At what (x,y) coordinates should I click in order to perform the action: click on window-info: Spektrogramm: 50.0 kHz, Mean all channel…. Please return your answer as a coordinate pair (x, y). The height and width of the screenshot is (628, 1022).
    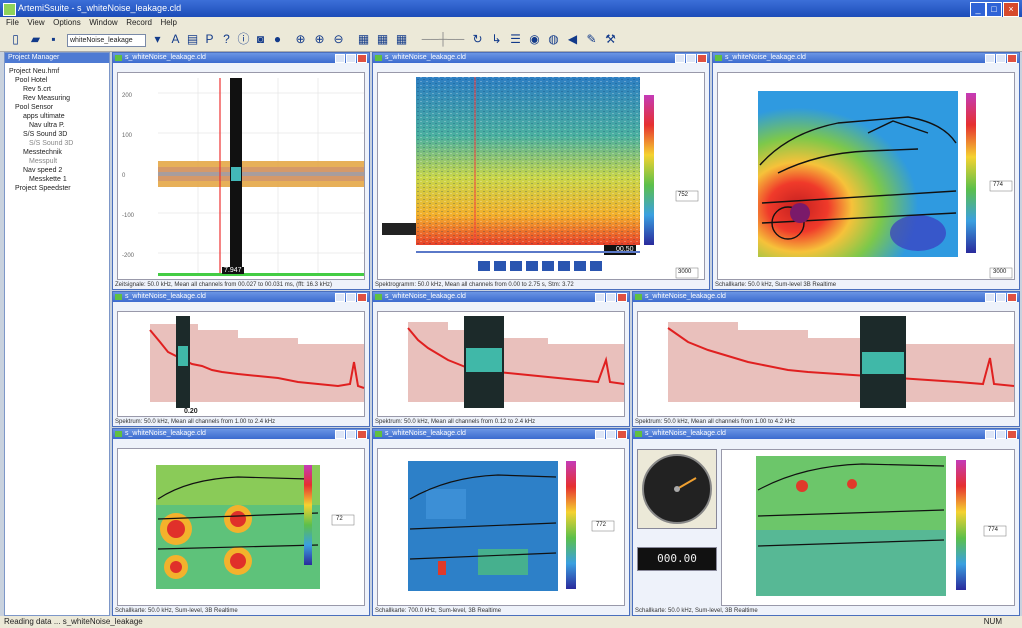
    Looking at the image, I should click on (474, 285).